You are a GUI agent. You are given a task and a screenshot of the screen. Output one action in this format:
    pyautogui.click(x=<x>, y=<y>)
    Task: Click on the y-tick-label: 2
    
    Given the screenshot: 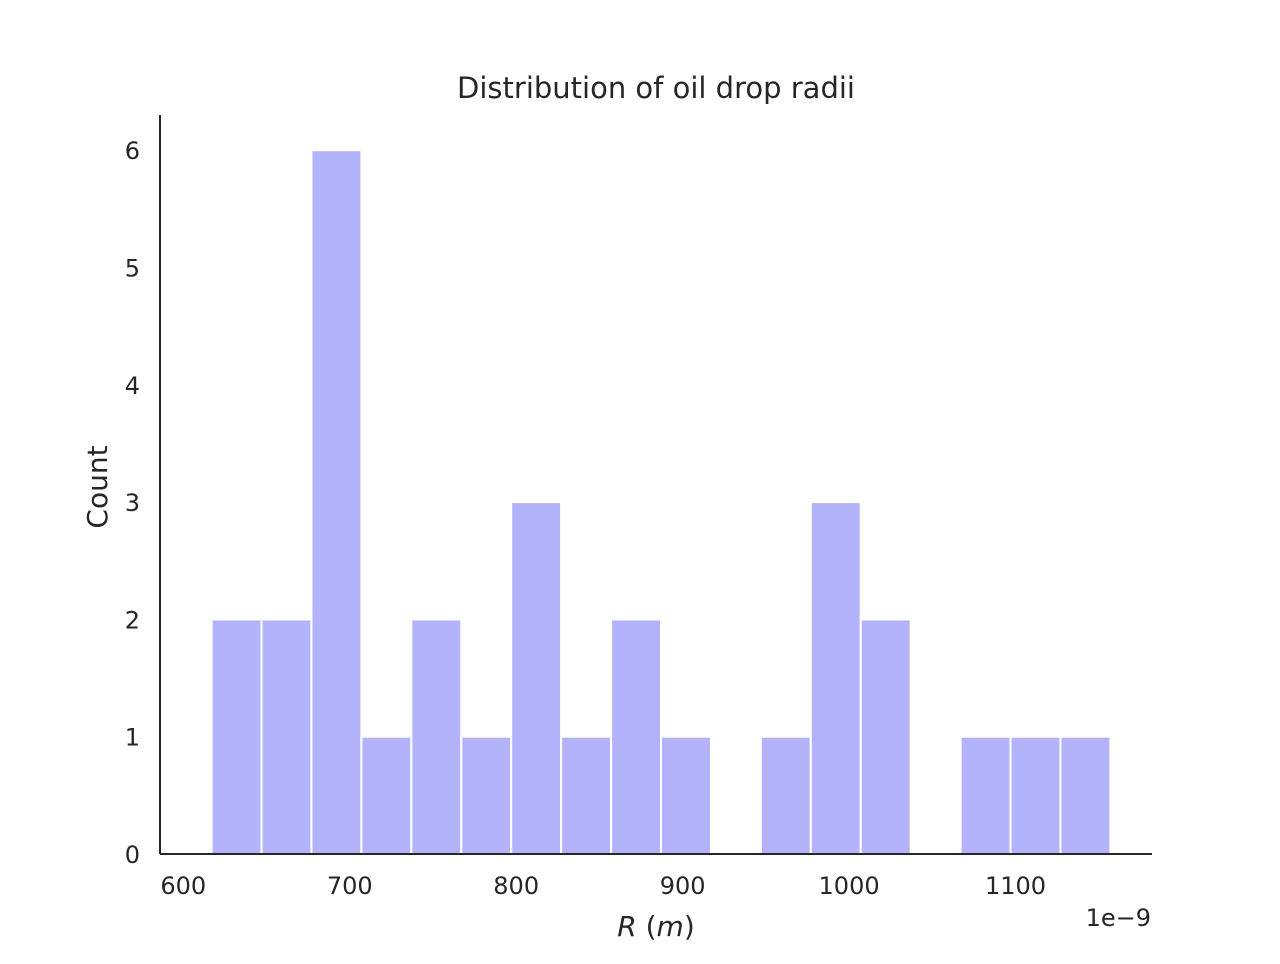 What is the action you would take?
    pyautogui.click(x=132, y=620)
    